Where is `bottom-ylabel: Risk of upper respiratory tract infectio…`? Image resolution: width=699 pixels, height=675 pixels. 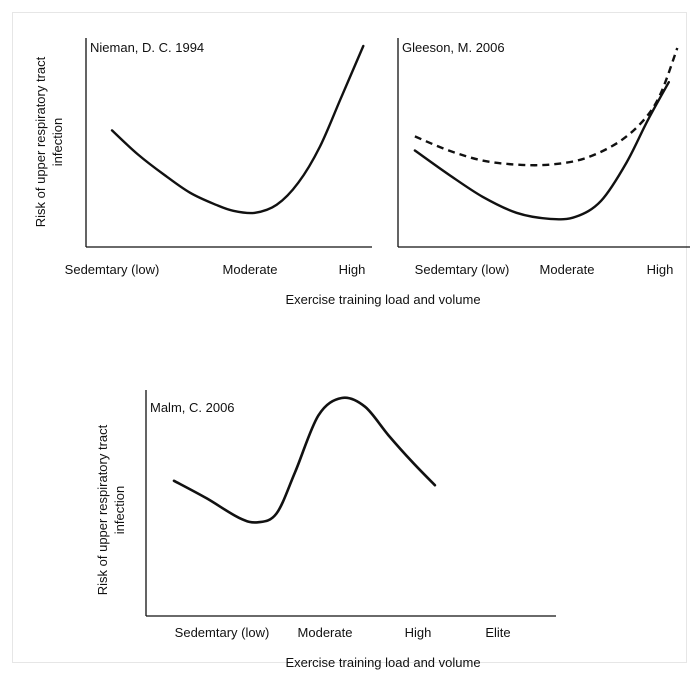
bottom-ylabel: Risk of upper respiratory tract infectio… is located at coordinates (111, 509).